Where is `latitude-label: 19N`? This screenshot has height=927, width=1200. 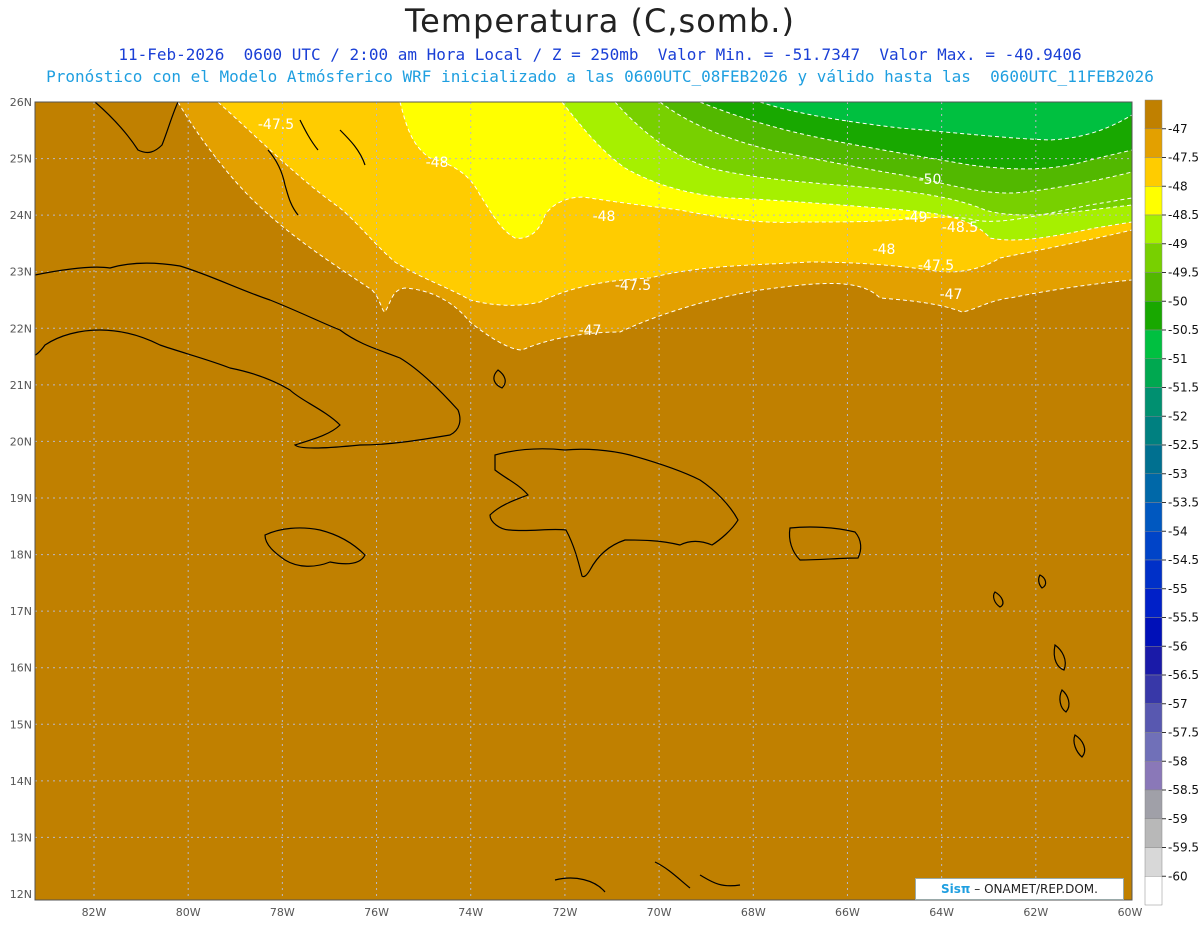 latitude-label: 19N is located at coordinates (21, 498).